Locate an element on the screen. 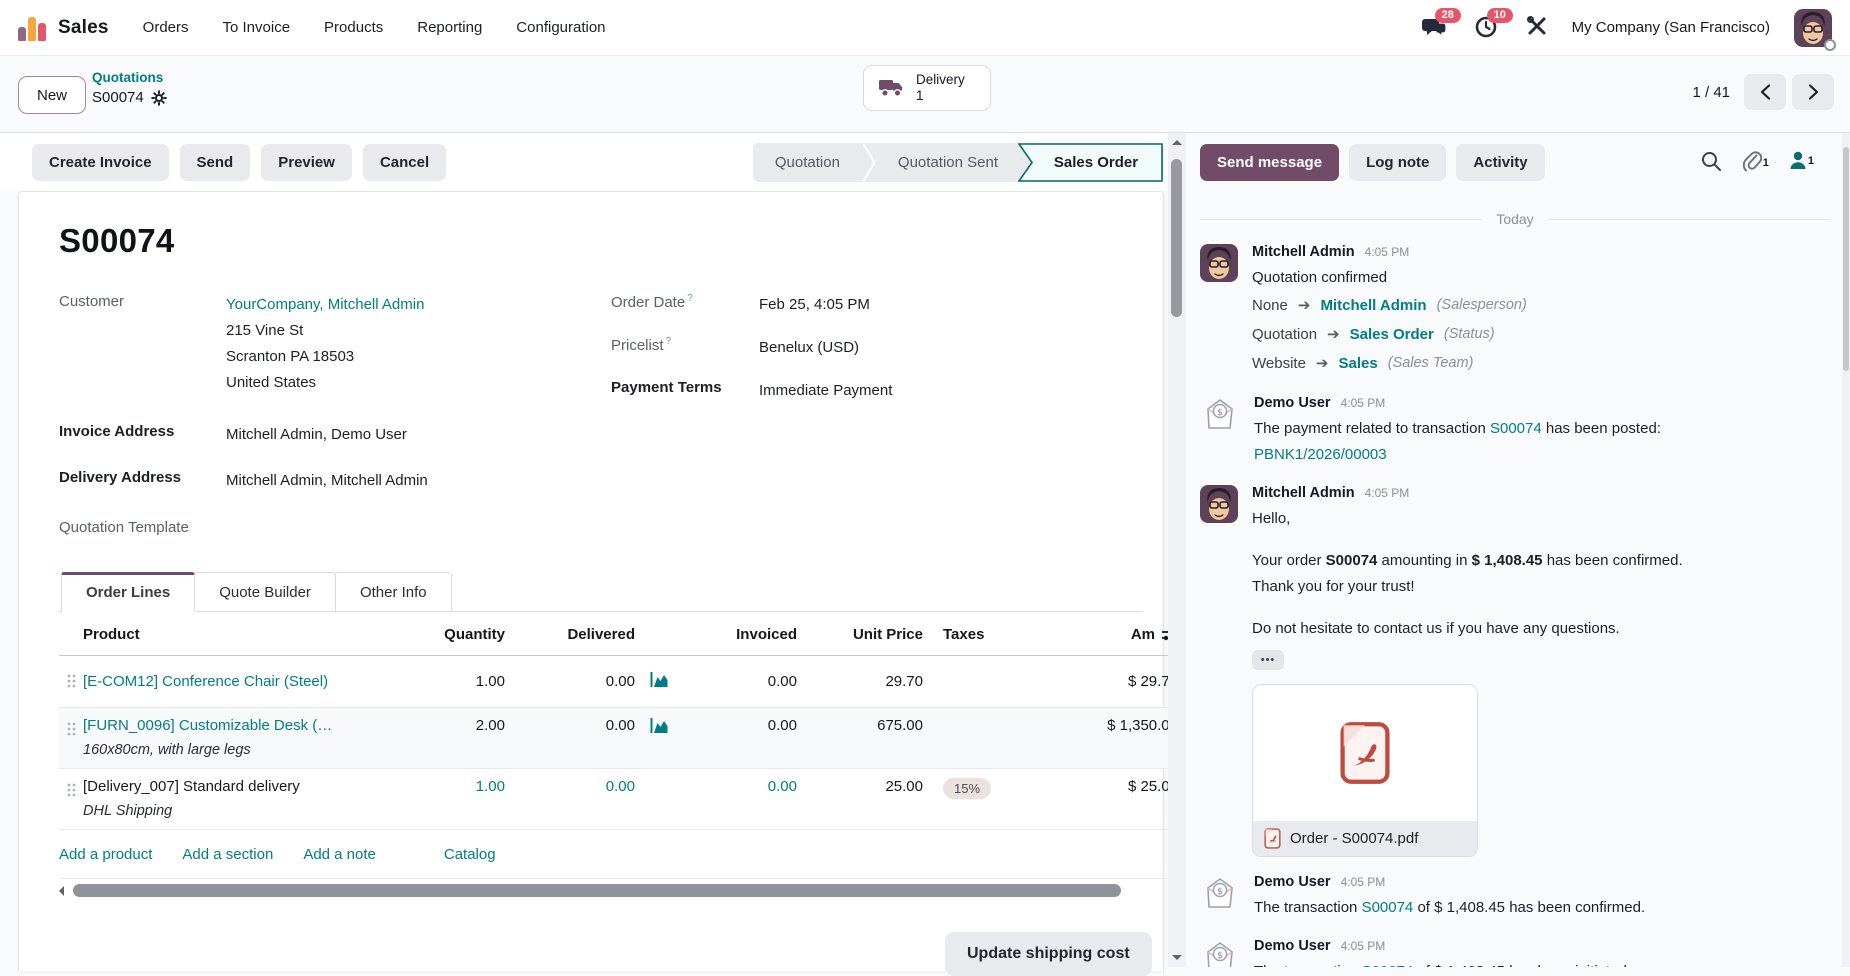  odoo-sales-logo-icon is located at coordinates (32, 28).